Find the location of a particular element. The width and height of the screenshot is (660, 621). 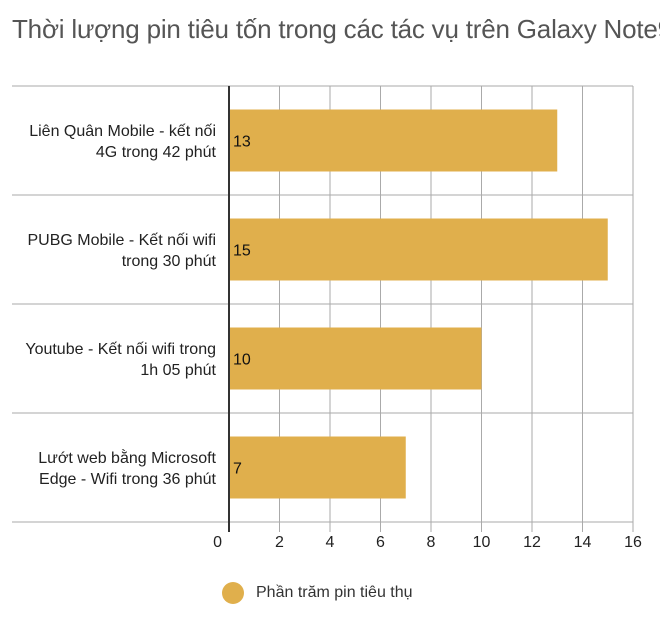

tick-labels: 0 2 4 6 8 10 12 14 16 is located at coordinates (427, 542).